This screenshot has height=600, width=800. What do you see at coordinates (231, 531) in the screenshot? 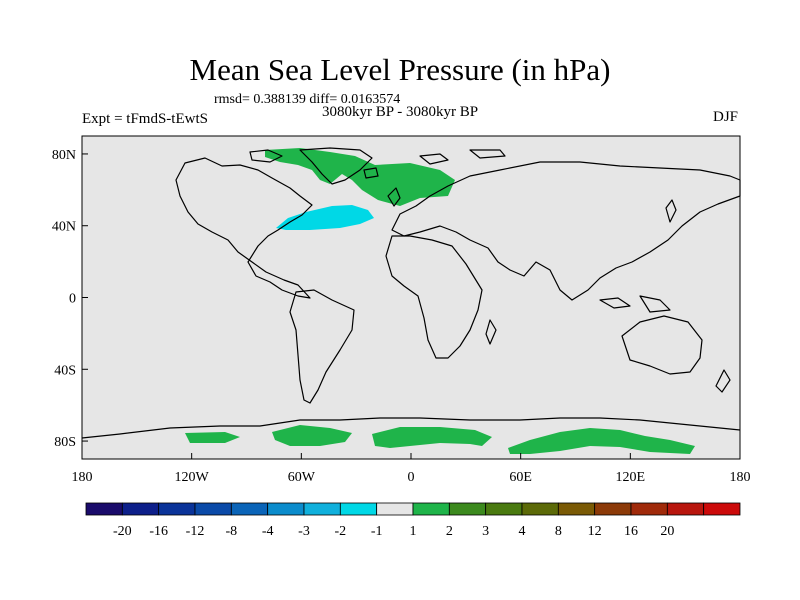
I see `colorbar-label: -8` at bounding box center [231, 531].